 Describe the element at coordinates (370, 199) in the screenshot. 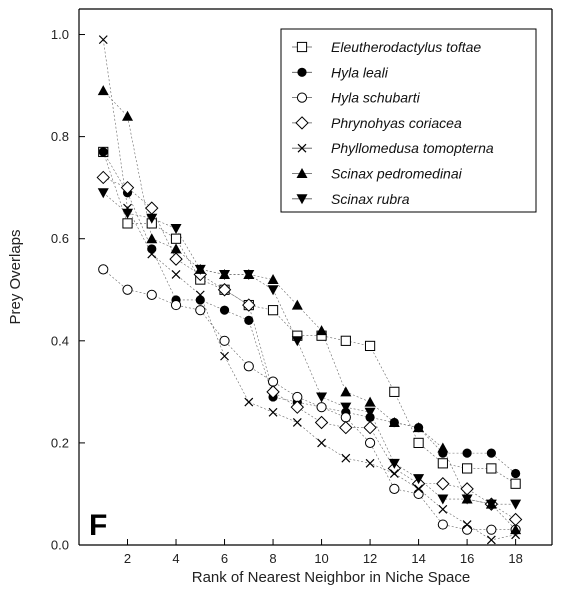

I see `legend-label: Scinax rubra` at that location.